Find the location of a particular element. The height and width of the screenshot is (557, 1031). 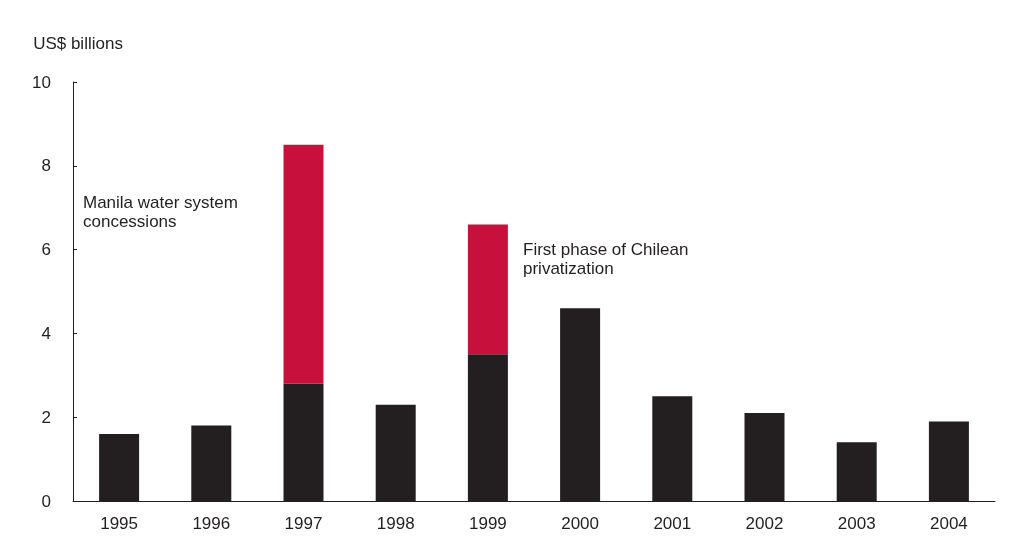

x-tick-label: 1999 is located at coordinates (487, 523).